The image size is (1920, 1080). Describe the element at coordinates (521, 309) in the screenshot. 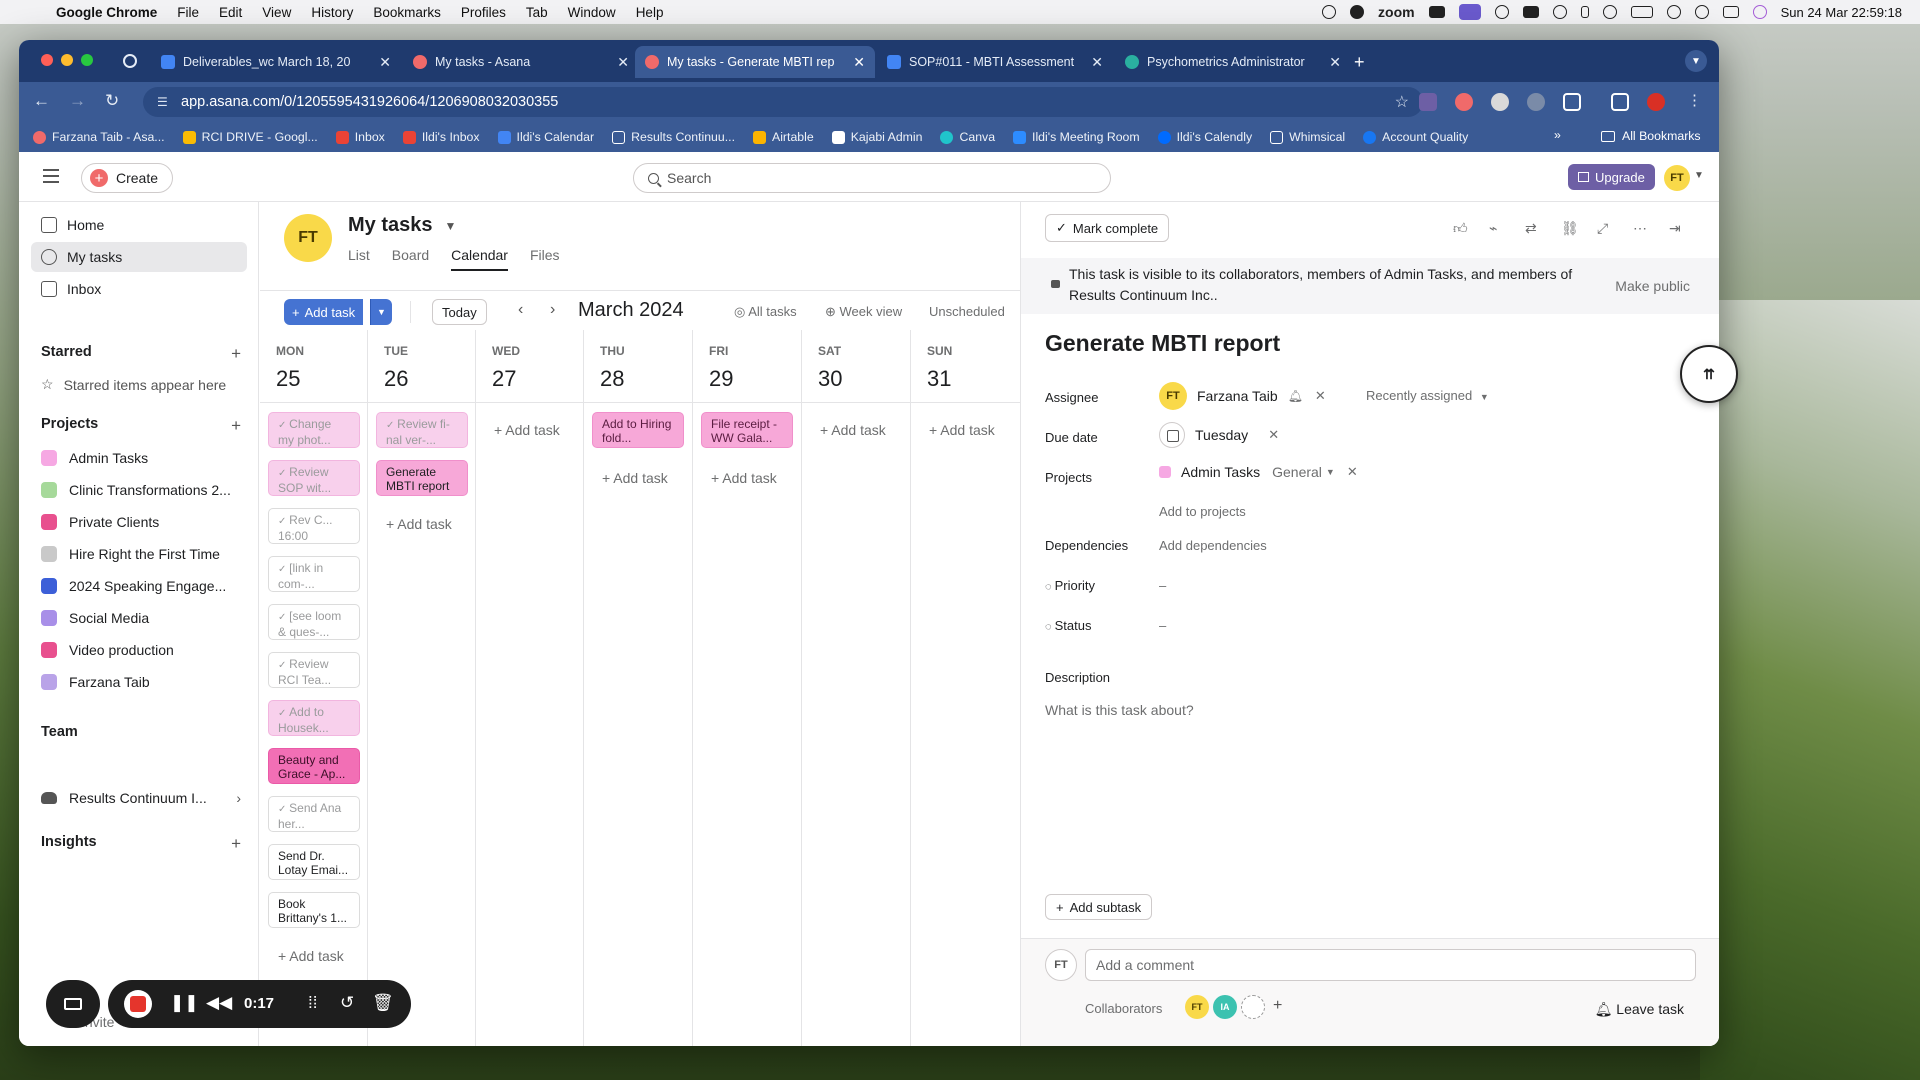

I see `chevron-left-icon: ‹` at that location.